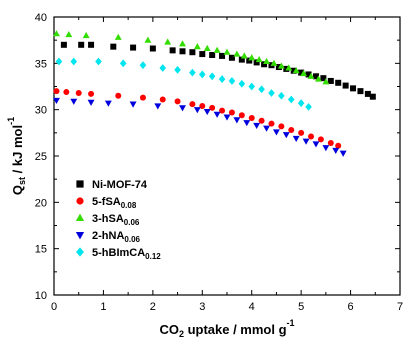 This screenshot has height=344, width=403. I want to click on y-tick-label: 40, so click(41, 18).